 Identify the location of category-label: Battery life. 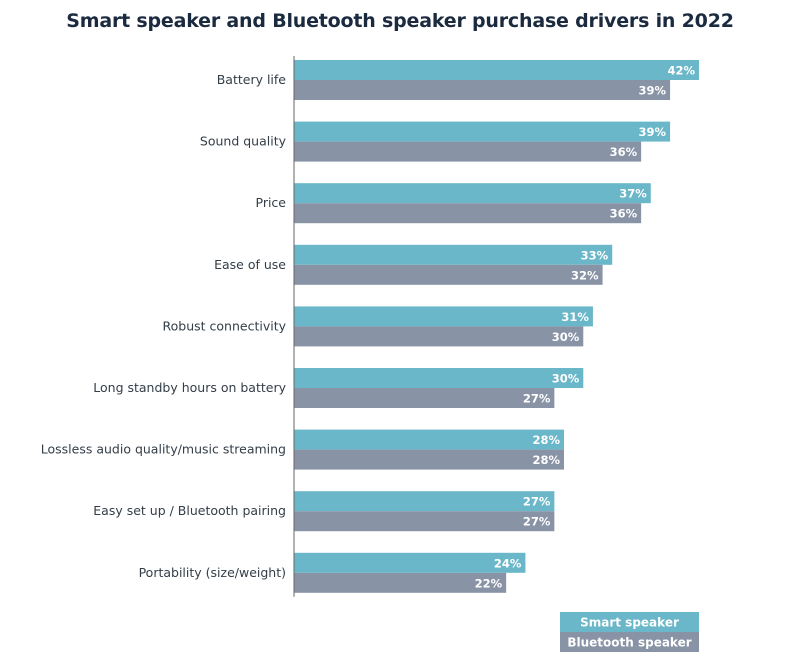
(252, 79).